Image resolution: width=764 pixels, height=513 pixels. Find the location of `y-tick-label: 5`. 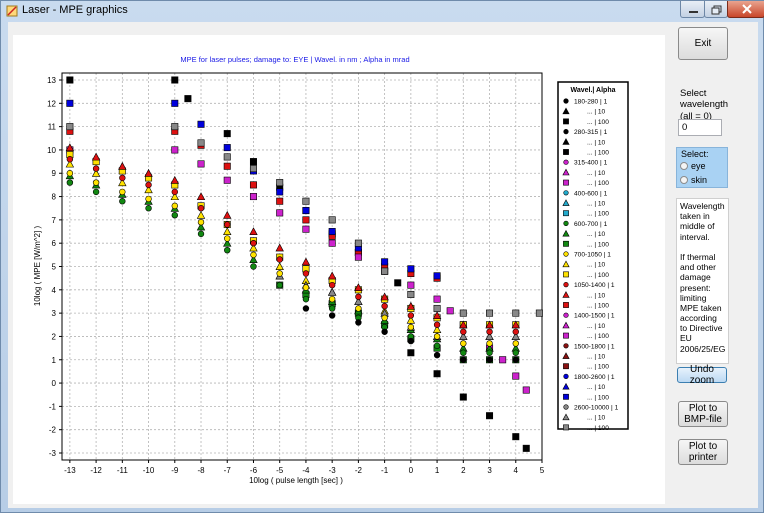

y-tick-label: 5 is located at coordinates (54, 267).